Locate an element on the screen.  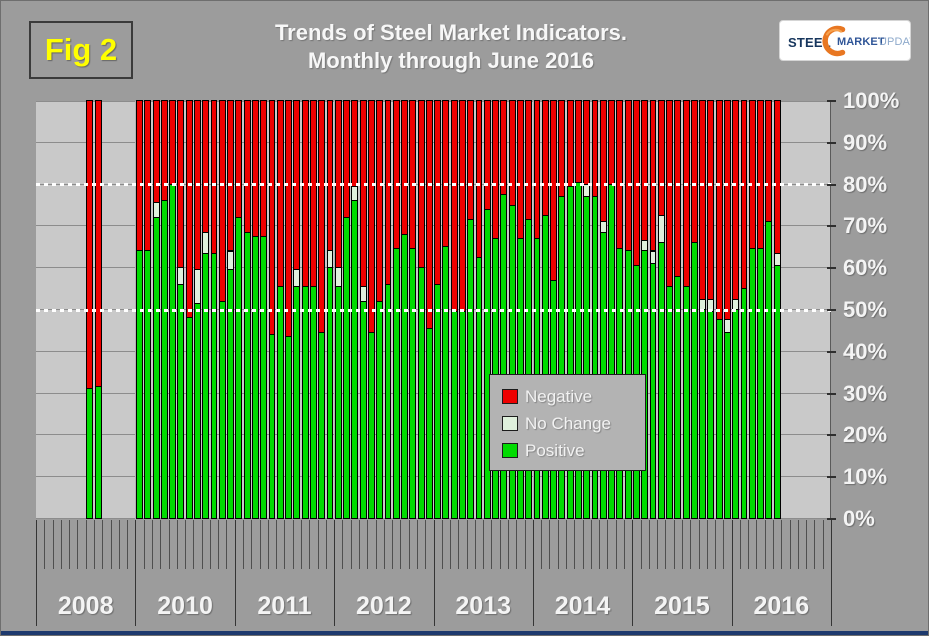
bar-2013-6-positive is located at coordinates (479, 387).